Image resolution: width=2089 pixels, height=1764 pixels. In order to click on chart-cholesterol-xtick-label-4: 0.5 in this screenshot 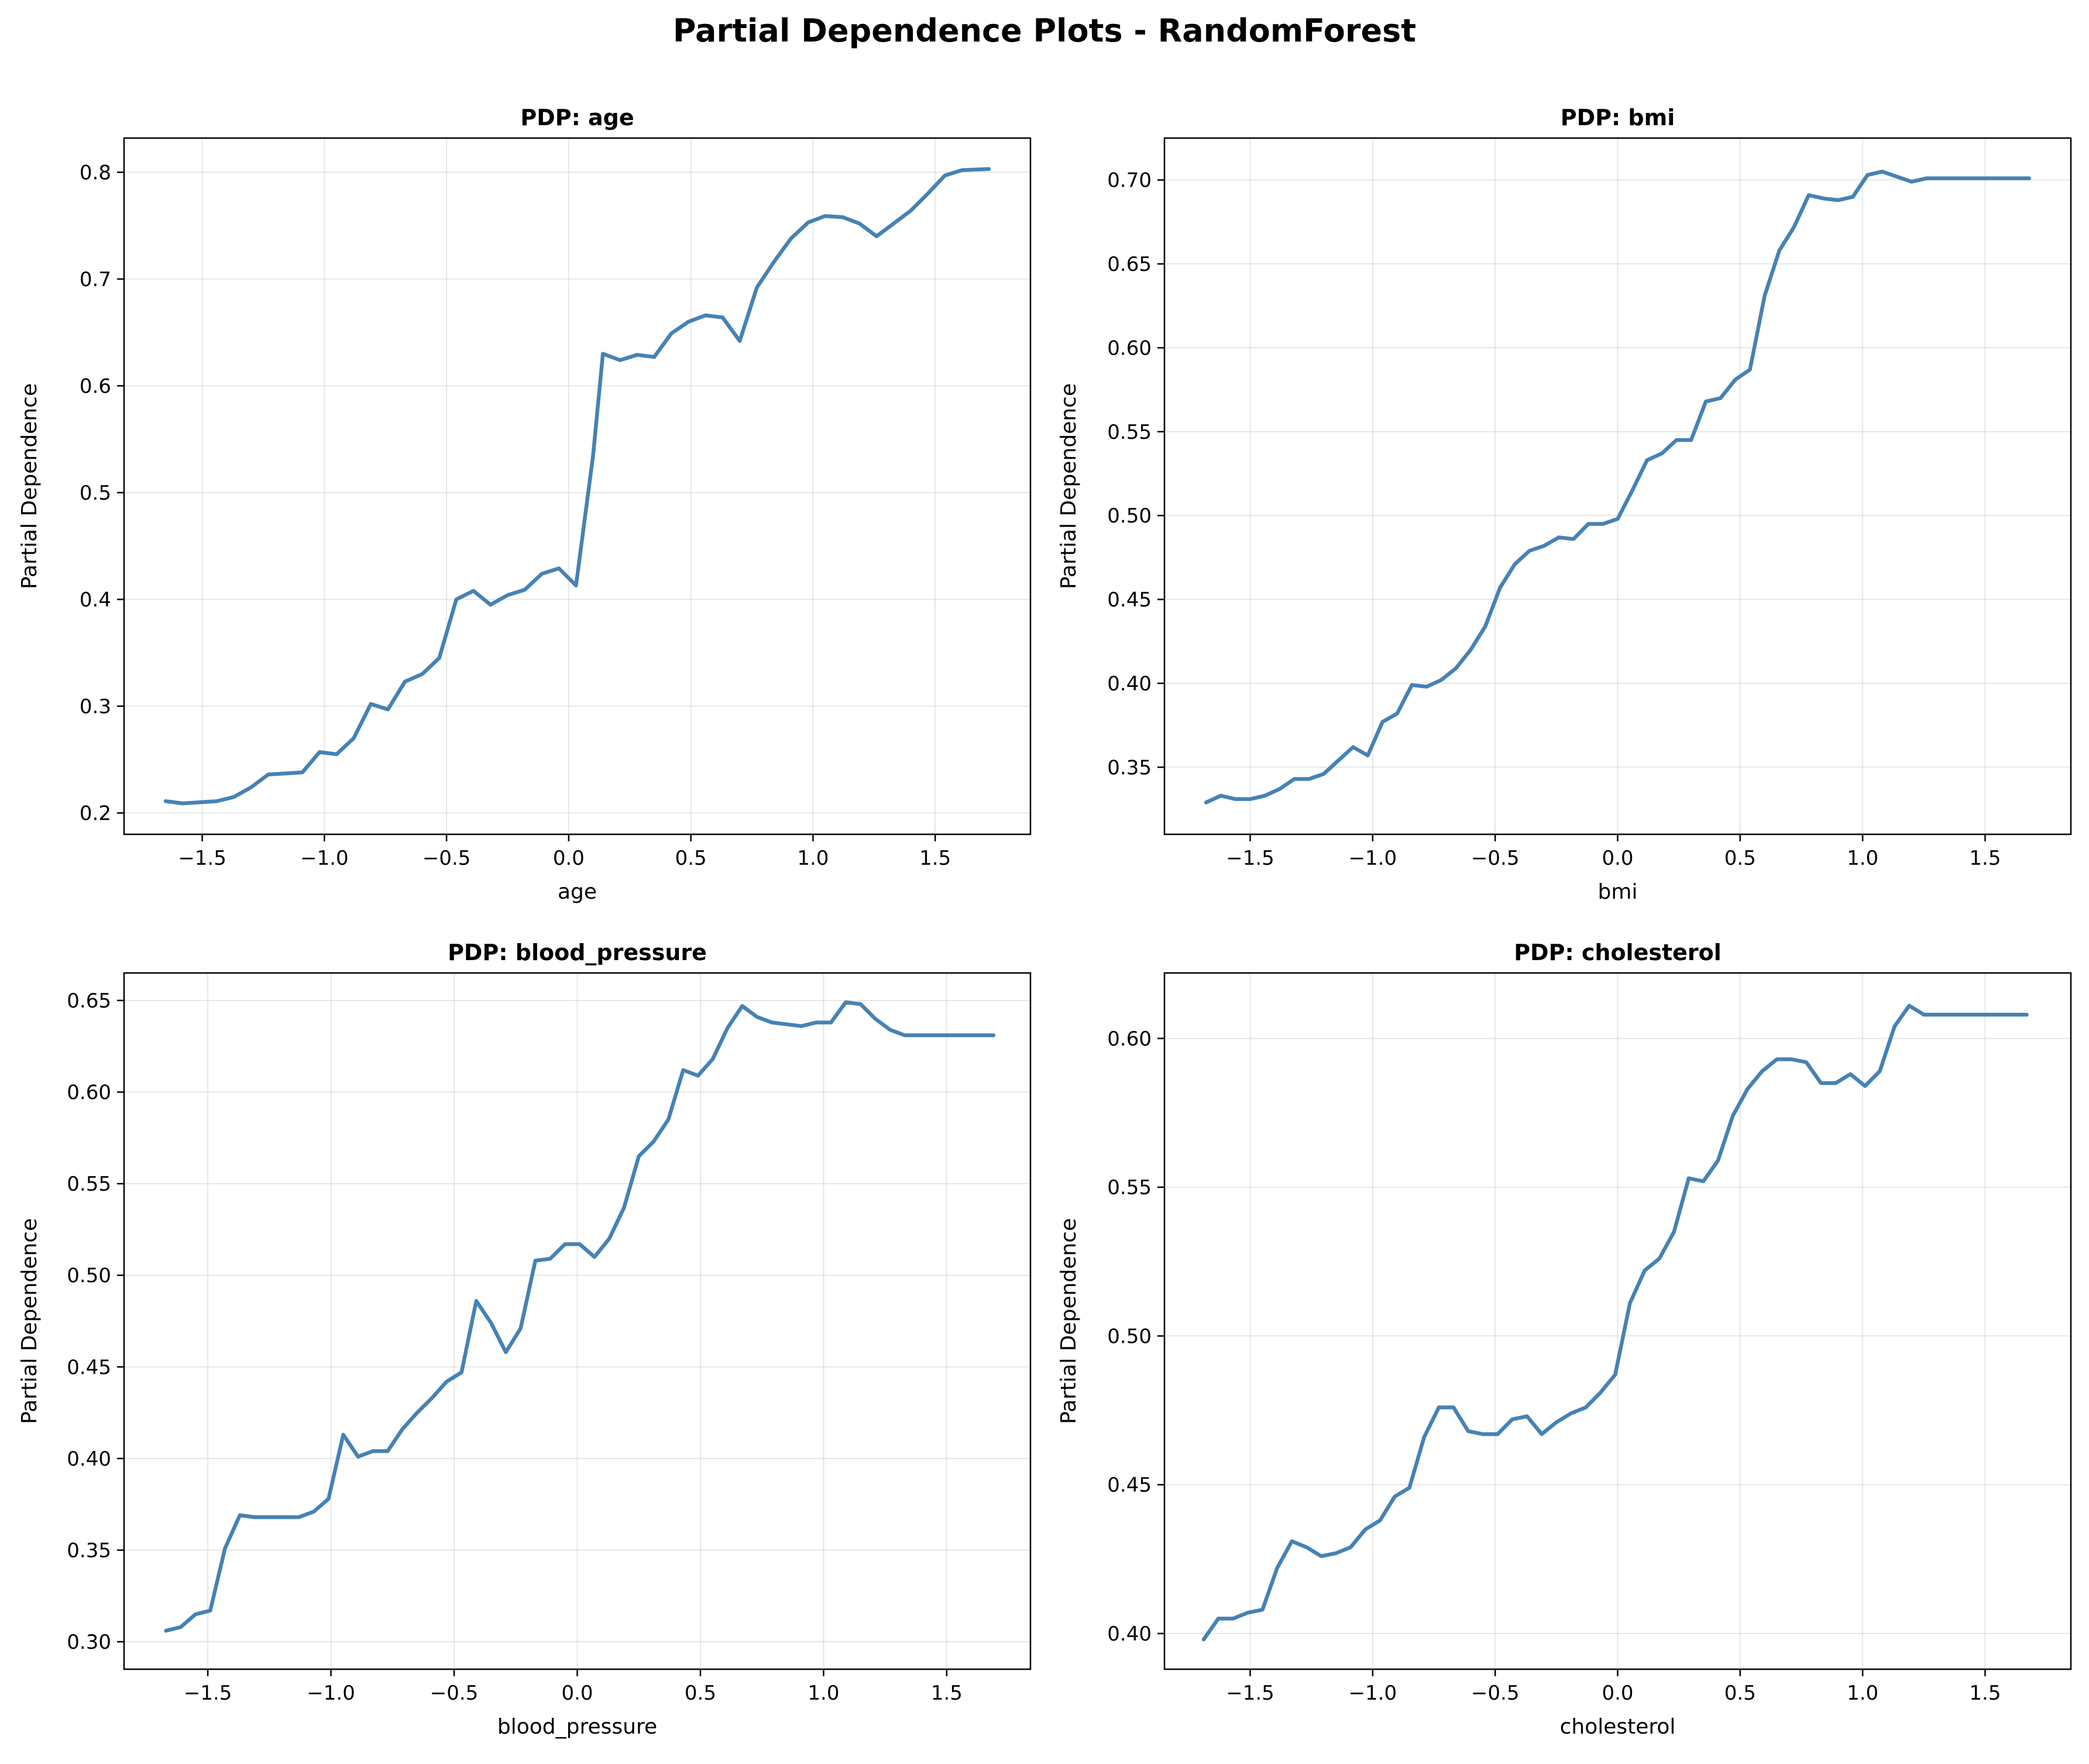, I will do `click(1740, 1694)`.